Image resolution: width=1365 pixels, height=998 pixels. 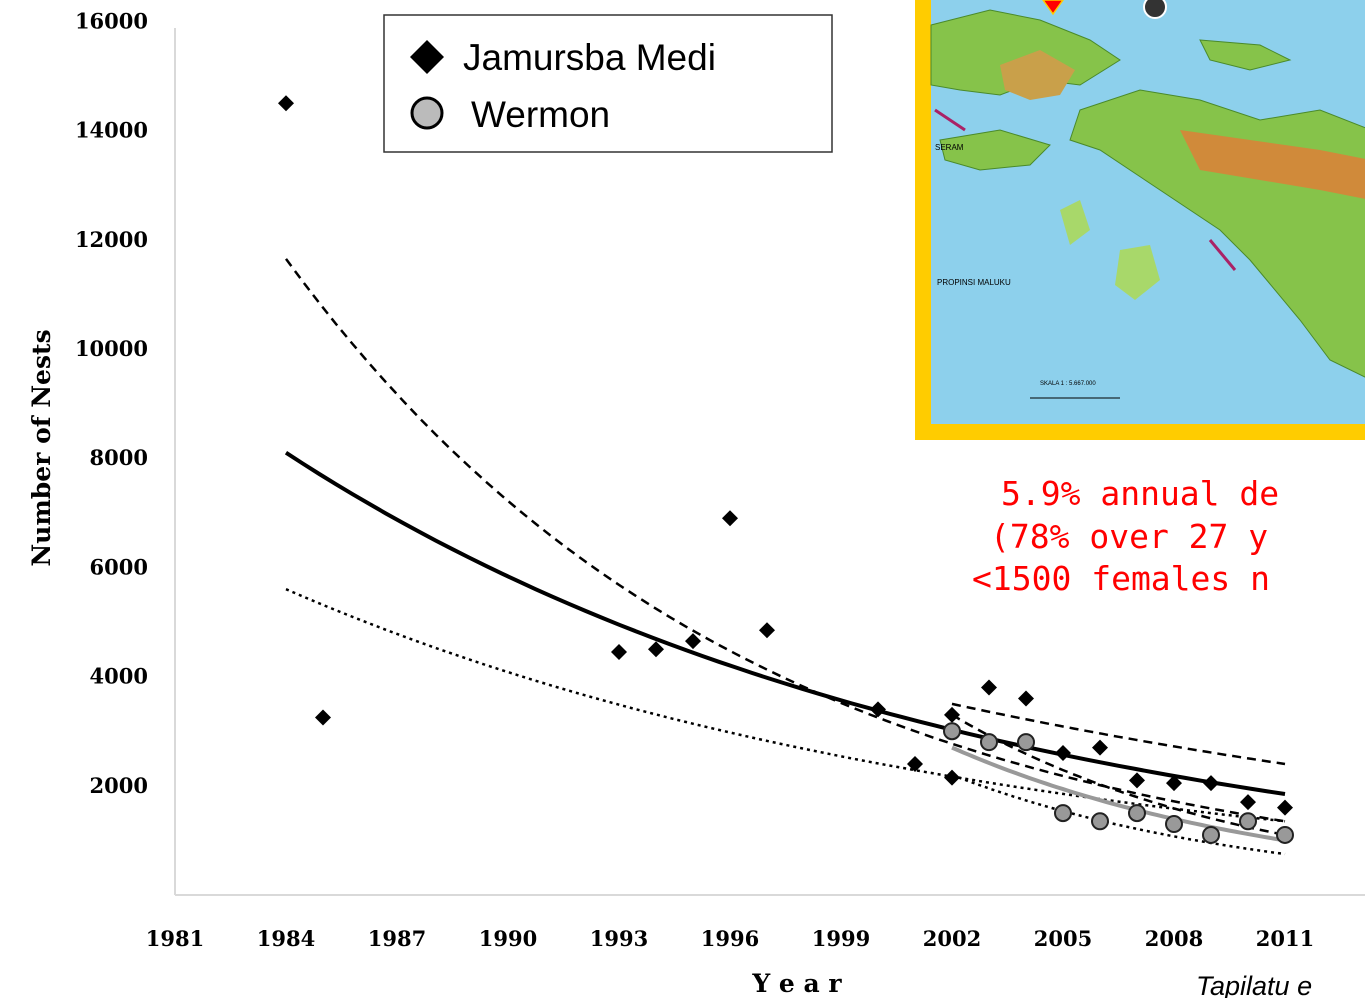 I want to click on y-tick-labels: 2000 4000 6000 8000 10000 12000 14000 16000, so click(x=111, y=402).